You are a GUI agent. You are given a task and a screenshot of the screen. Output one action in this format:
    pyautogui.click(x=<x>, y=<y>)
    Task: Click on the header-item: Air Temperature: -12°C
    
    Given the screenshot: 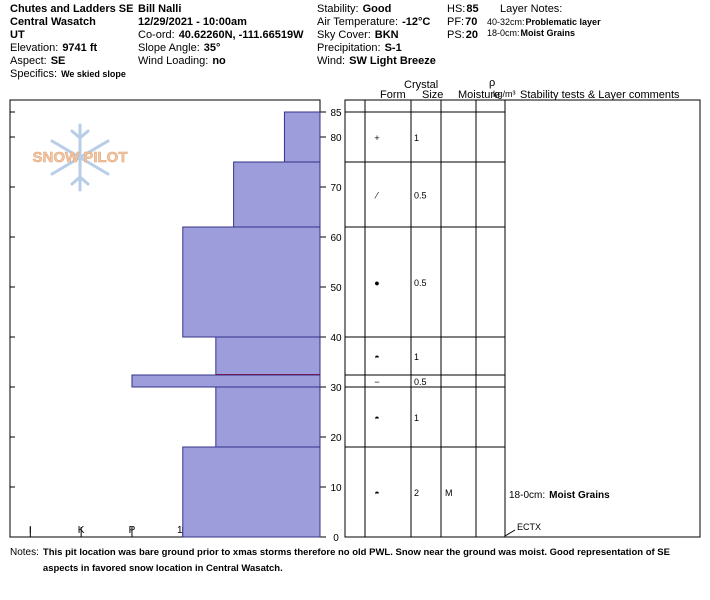 What is the action you would take?
    pyautogui.click(x=373, y=22)
    